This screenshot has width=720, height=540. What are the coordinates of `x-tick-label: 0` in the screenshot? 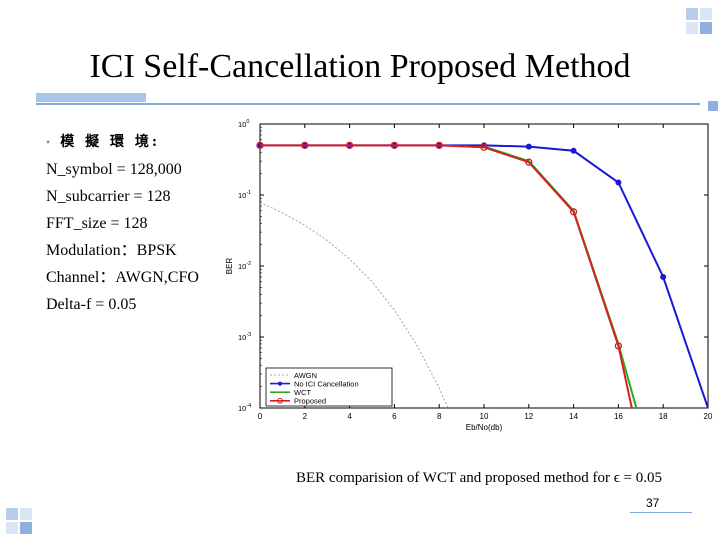 It's located at (260, 416).